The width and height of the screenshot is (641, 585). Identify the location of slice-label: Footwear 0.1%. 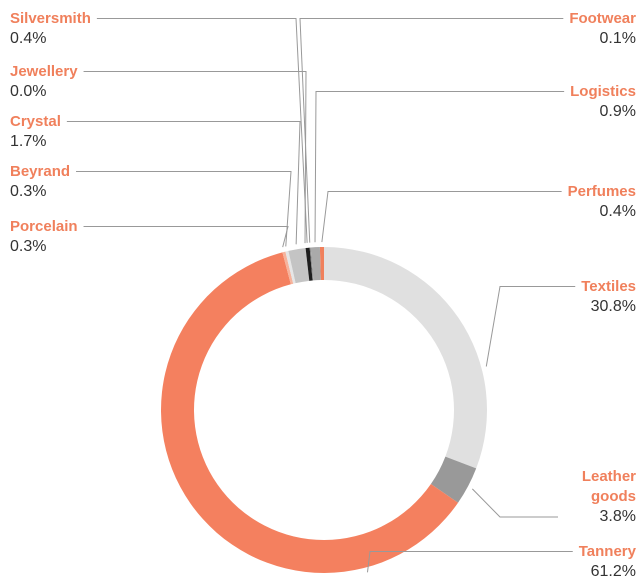
(602, 29).